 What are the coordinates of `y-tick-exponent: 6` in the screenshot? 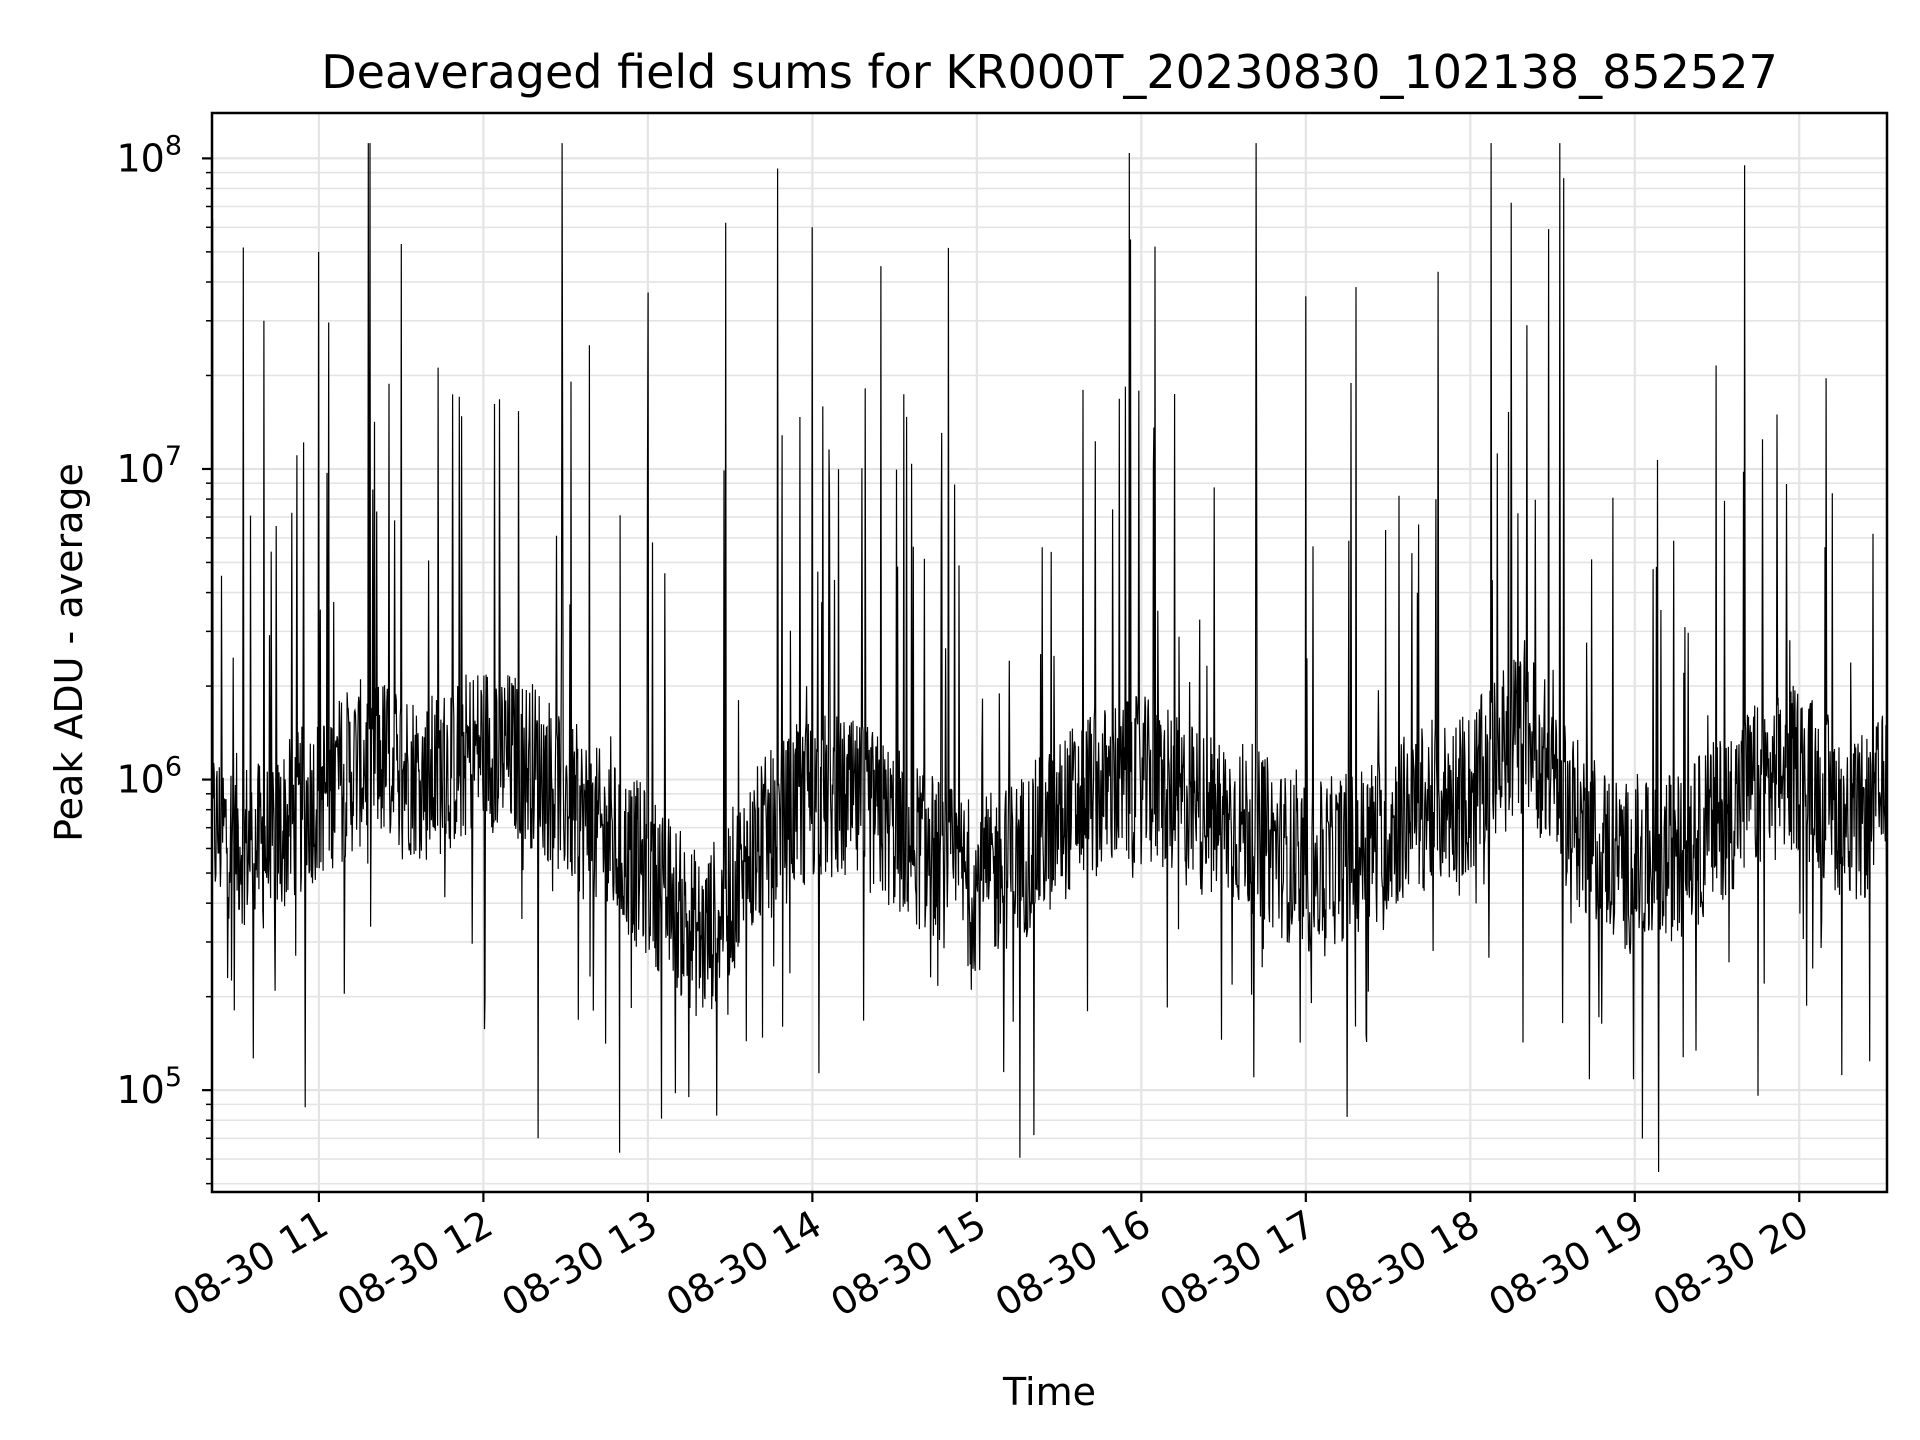 It's located at (173, 767).